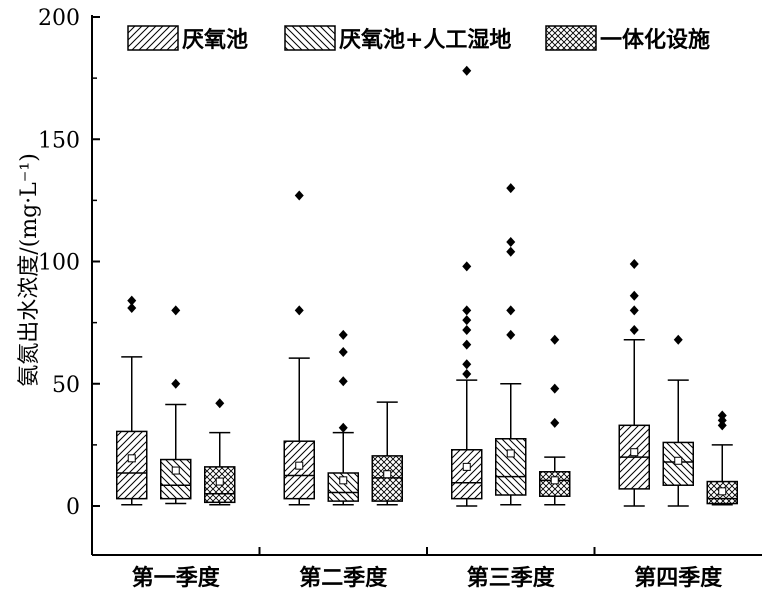 The width and height of the screenshot is (768, 596). What do you see at coordinates (176, 578) in the screenshot?
I see `category-label: 第一季度` at bounding box center [176, 578].